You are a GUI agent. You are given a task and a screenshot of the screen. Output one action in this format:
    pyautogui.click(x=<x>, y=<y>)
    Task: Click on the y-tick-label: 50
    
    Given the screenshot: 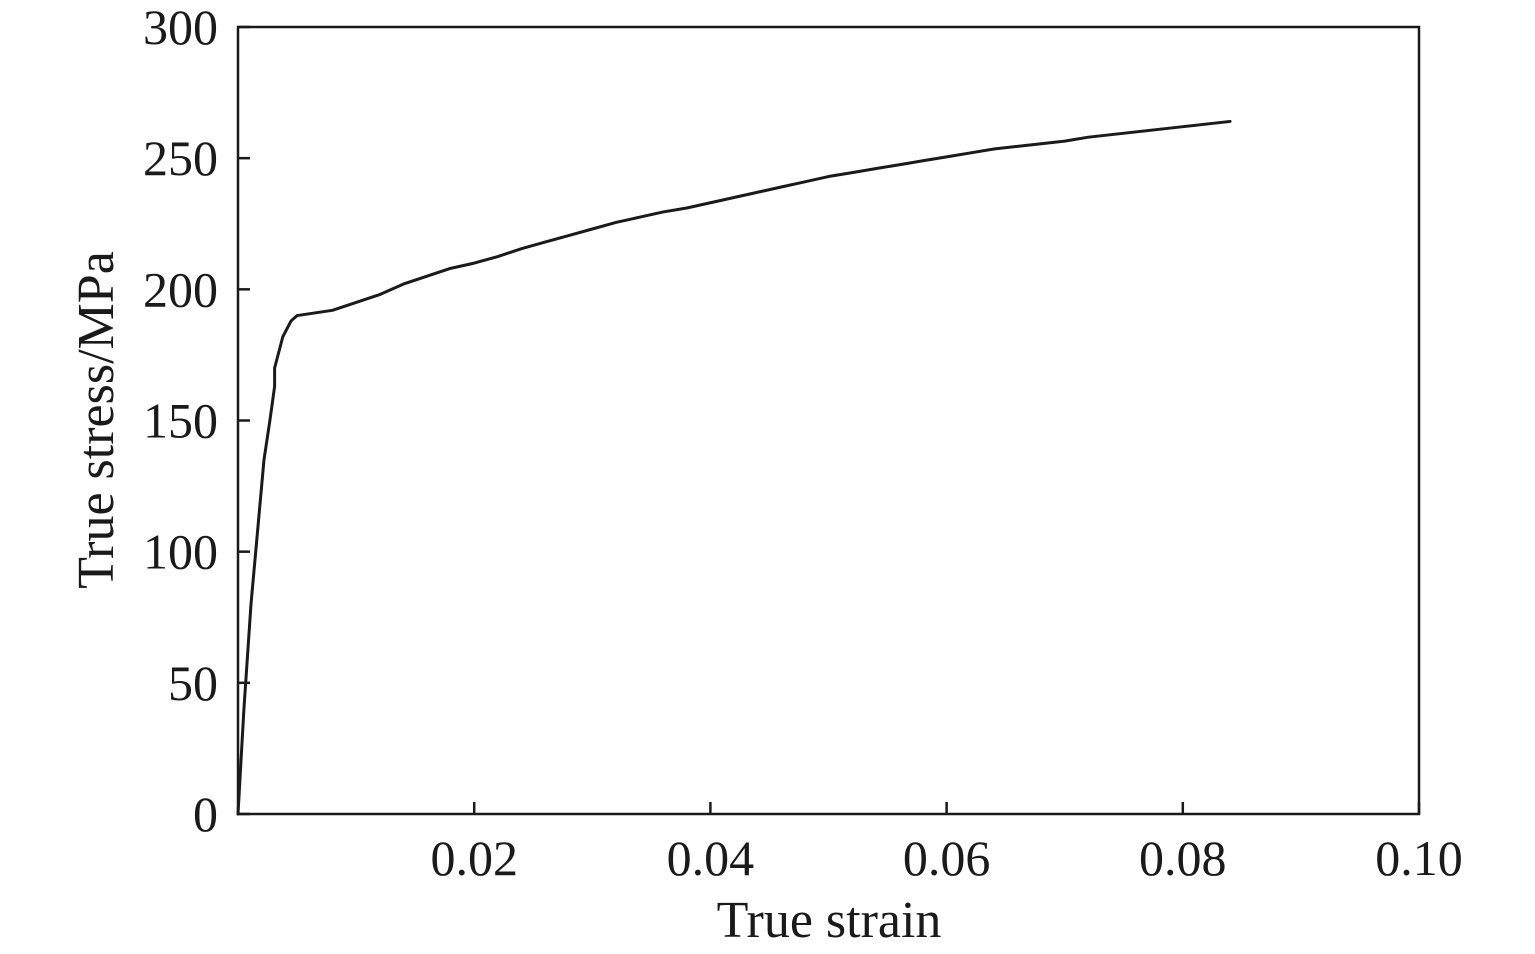 What is the action you would take?
    pyautogui.click(x=193, y=683)
    